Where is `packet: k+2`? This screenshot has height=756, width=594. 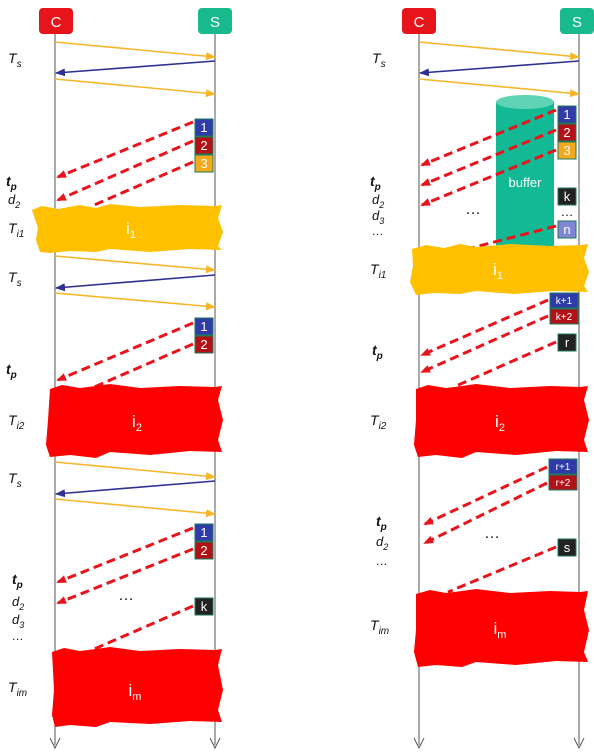 packet: k+2 is located at coordinates (564, 316).